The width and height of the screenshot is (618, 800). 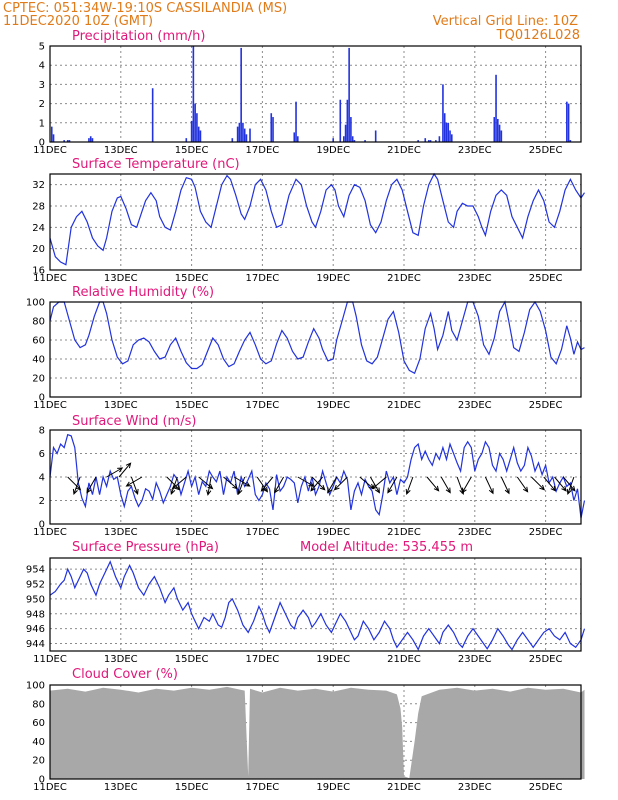 I want to click on humidity-ytick-label: 0, so click(x=42, y=398).